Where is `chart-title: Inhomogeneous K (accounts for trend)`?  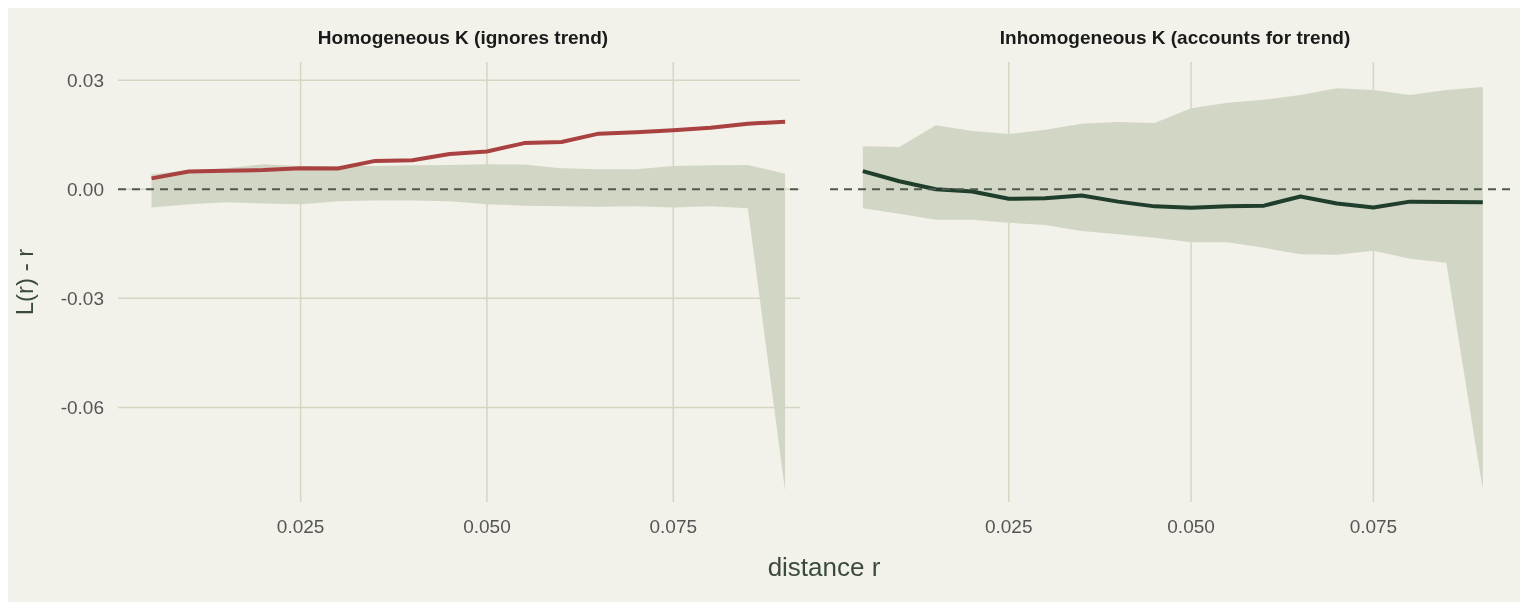
chart-title: Inhomogeneous K (accounts for trend) is located at coordinates (1175, 38).